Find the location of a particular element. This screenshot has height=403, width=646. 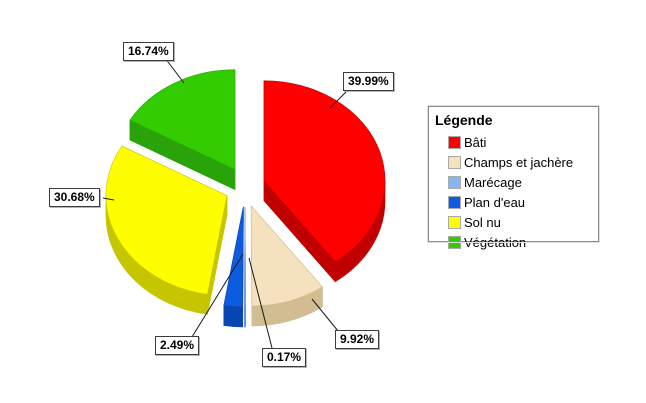

pct-label-bati: 39.99% is located at coordinates (368, 81).